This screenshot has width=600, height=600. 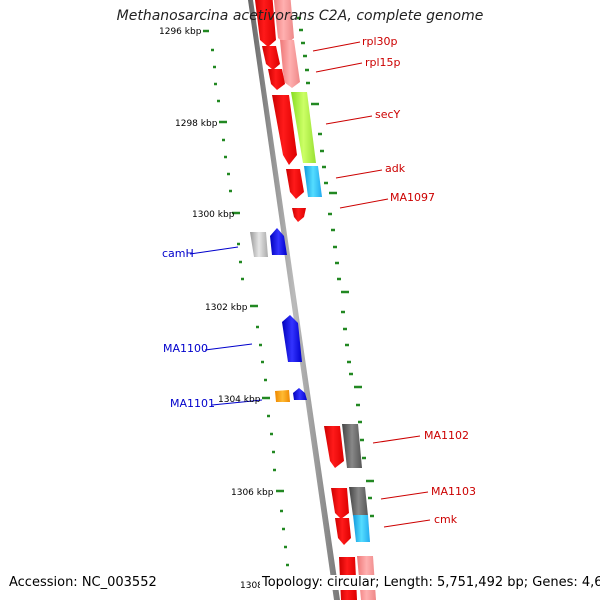 What do you see at coordinates (180, 32) in the screenshot?
I see `tick-label-1296: 1296 kbp` at bounding box center [180, 32].